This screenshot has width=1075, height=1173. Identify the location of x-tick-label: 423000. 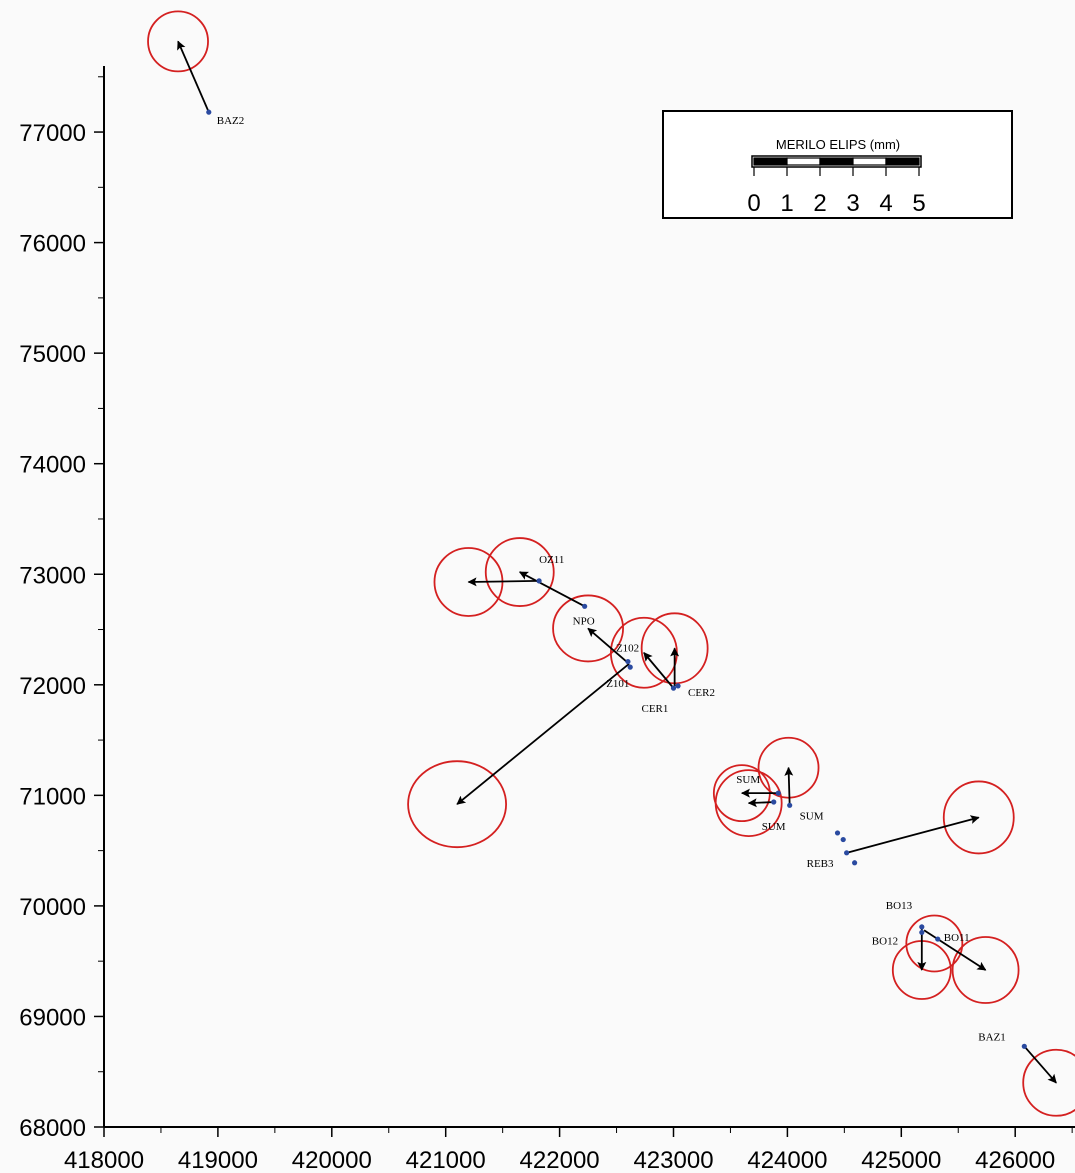
(673, 1160).